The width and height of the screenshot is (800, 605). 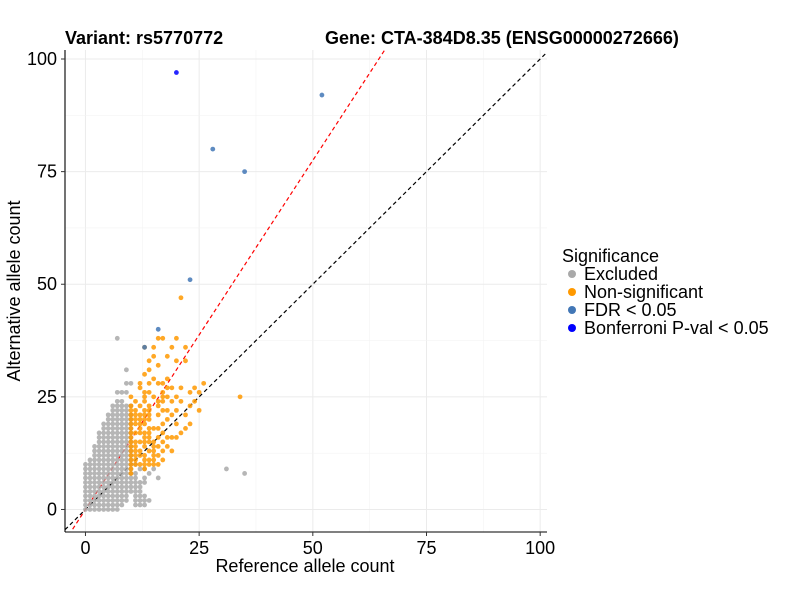 I want to click on legend-key, so click(x=572, y=292).